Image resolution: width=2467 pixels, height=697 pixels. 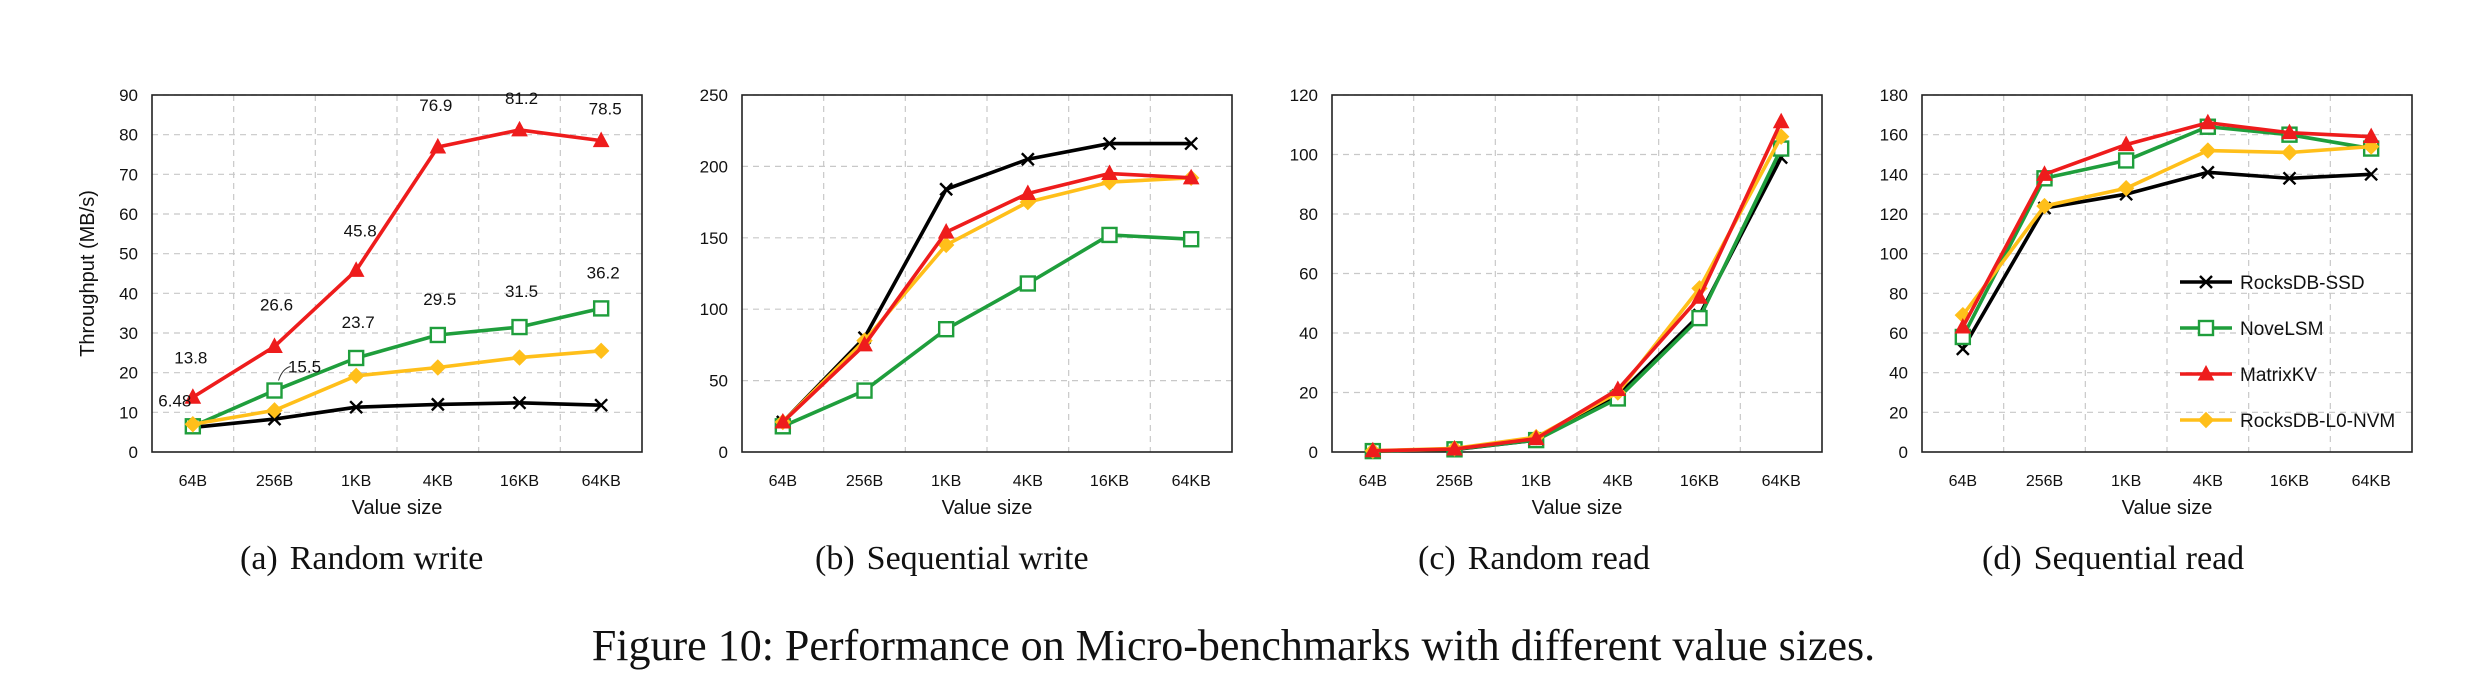 What do you see at coordinates (1558, 558) in the screenshot?
I see `caption-title: Random read` at bounding box center [1558, 558].